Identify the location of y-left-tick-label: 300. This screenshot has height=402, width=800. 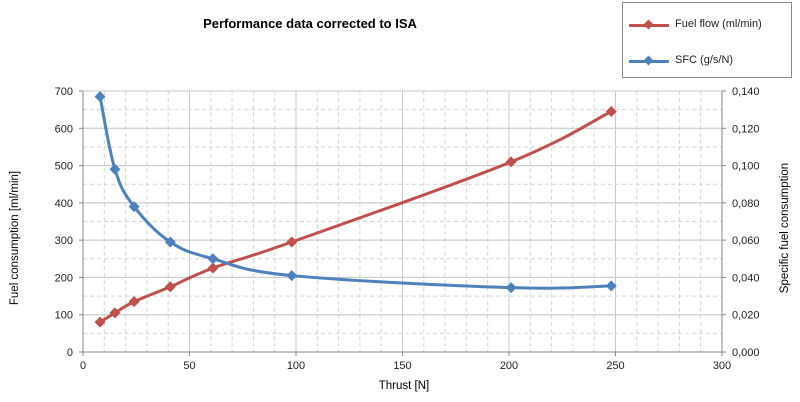
(64, 241).